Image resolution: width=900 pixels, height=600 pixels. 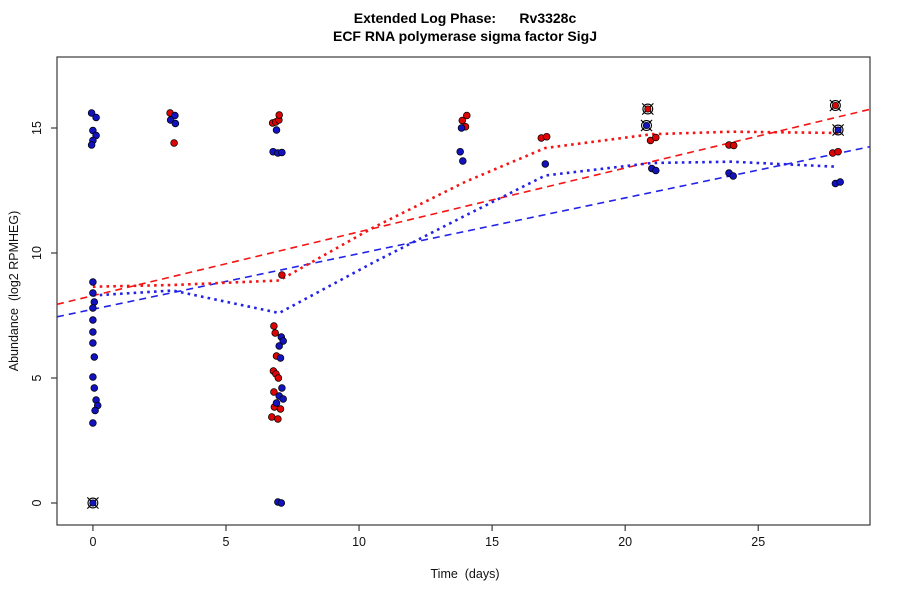 I want to click on x-tick-label: 25, so click(x=758, y=542).